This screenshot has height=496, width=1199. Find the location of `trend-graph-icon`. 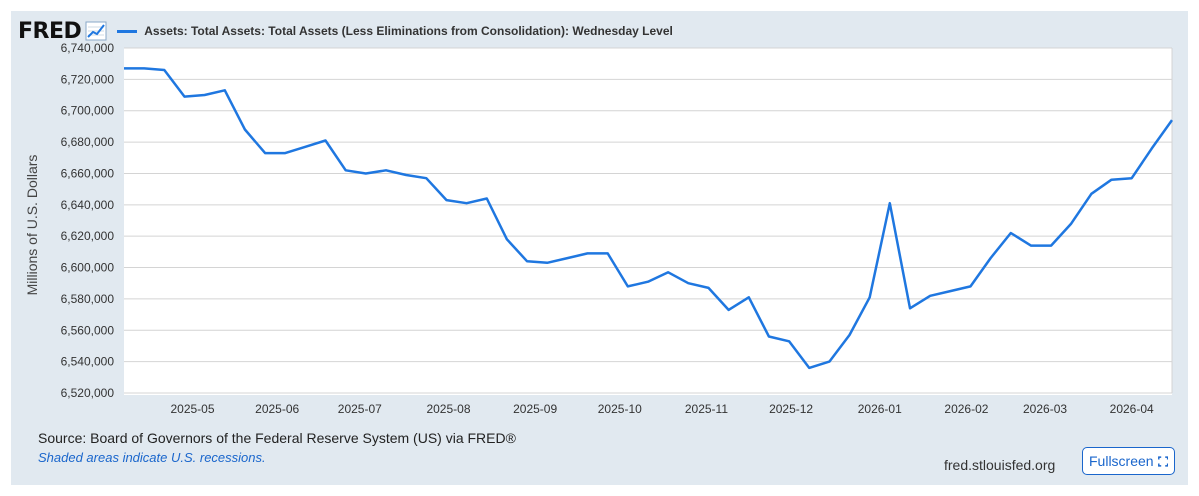

trend-graph-icon is located at coordinates (96, 31).